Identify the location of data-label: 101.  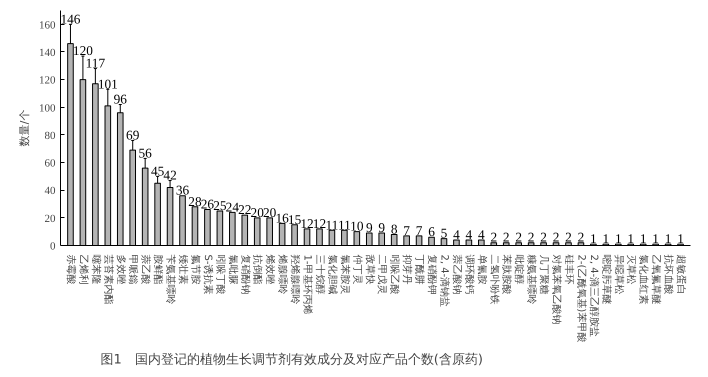
(108, 84).